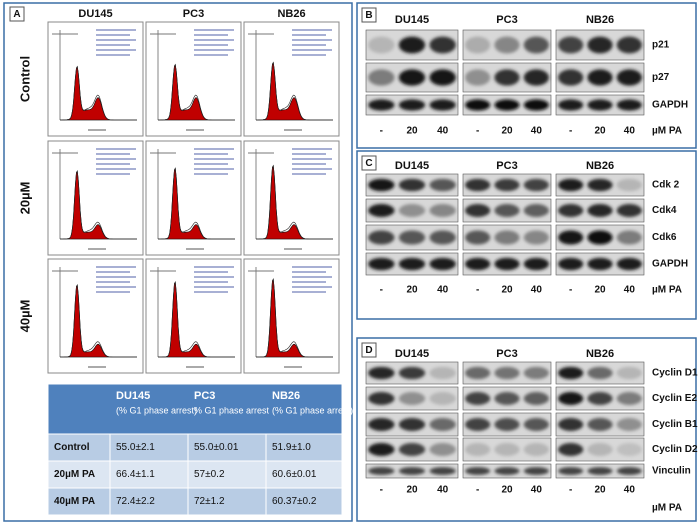 The height and width of the screenshot is (525, 700). Describe the element at coordinates (193, 14) in the screenshot. I see `column-header: PC3` at that location.